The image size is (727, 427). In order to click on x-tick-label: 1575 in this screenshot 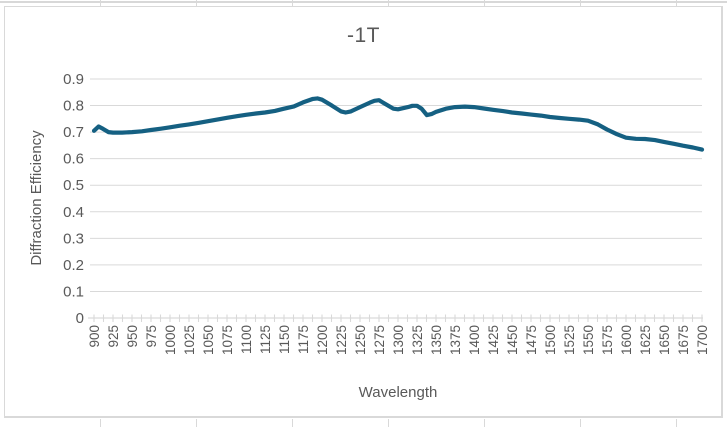, I will do `click(607, 340)`.